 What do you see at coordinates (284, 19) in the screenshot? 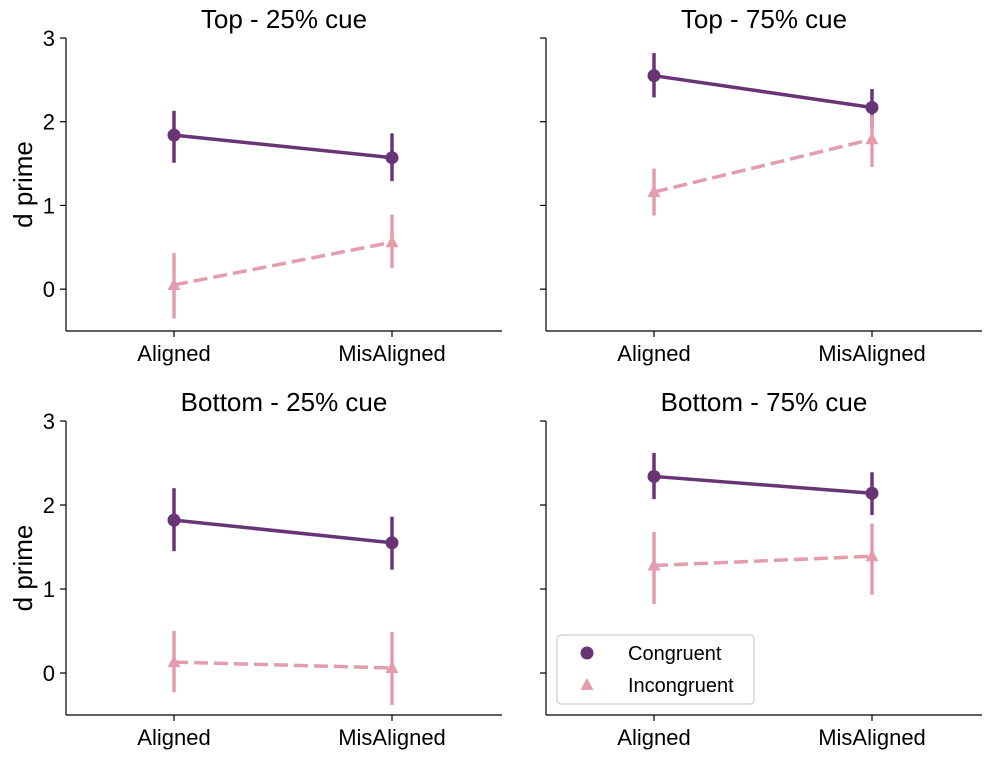
I see `panel-title: Top - 25% cue` at bounding box center [284, 19].